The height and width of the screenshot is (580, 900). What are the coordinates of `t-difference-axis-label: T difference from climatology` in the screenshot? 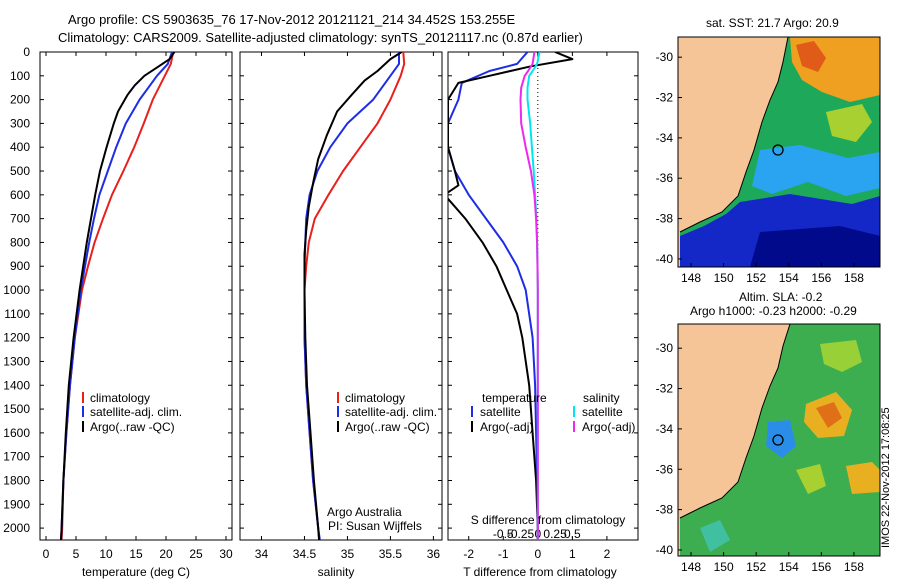 It's located at (540, 572).